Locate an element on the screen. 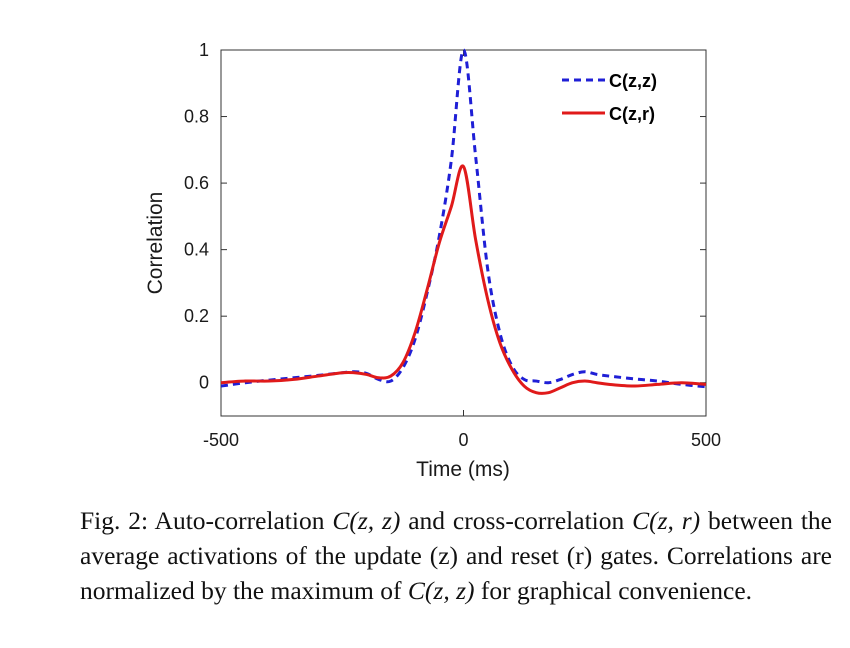 This screenshot has height=648, width=850. legend-label-czr: C(z,r) is located at coordinates (632, 114).